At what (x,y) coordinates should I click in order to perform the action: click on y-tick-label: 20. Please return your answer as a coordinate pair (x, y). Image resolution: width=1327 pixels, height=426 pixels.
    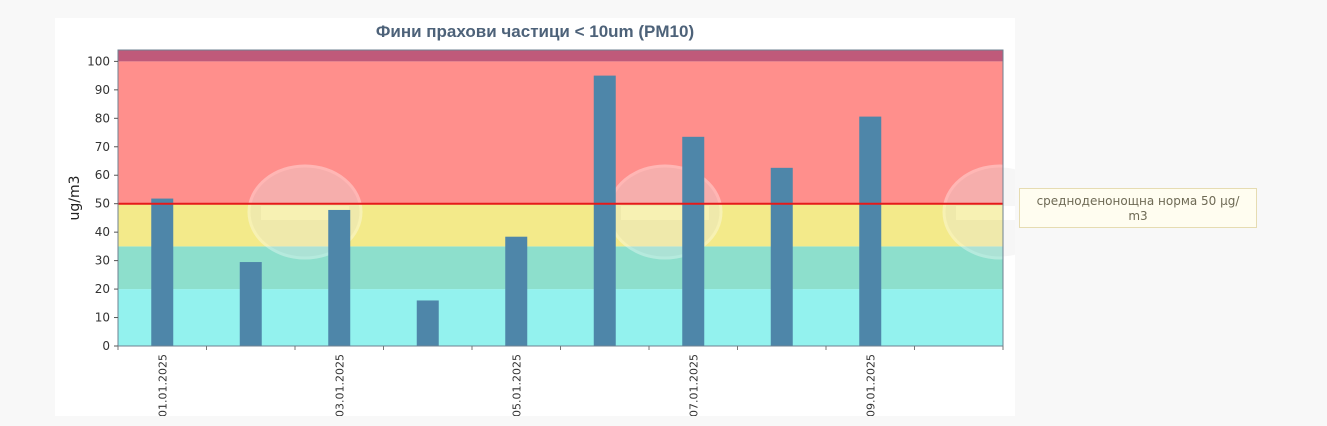
    Looking at the image, I should click on (102, 289).